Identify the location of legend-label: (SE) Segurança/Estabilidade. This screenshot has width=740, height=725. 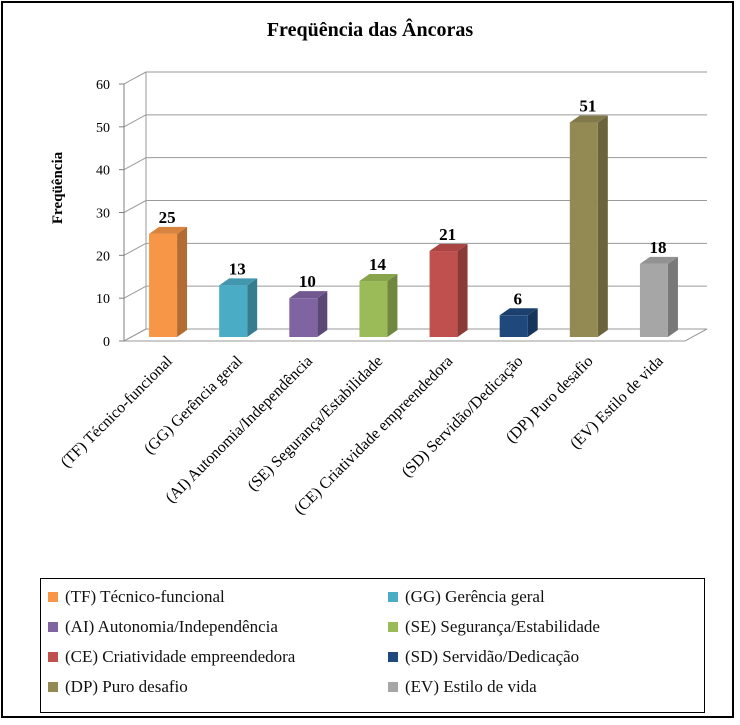
(502, 626).